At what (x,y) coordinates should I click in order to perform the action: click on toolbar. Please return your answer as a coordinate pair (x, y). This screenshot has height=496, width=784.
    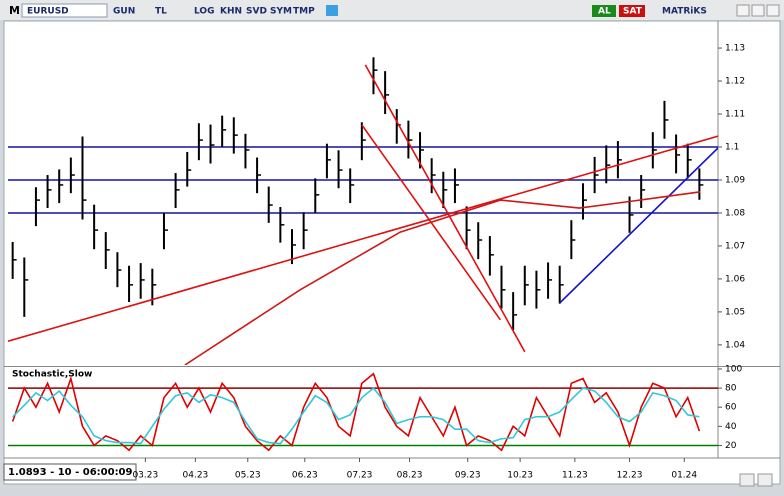
    Looking at the image, I should click on (392, 10).